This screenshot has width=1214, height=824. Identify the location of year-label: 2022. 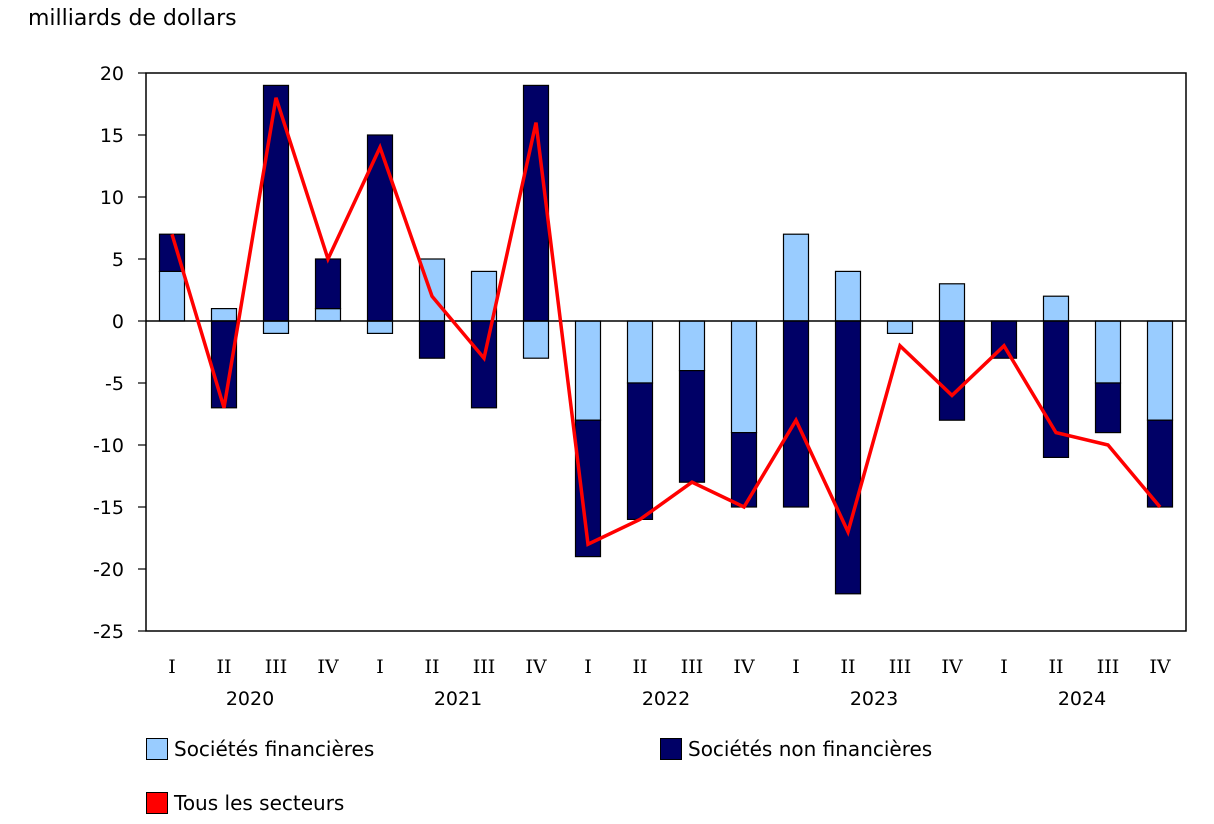
(666, 699).